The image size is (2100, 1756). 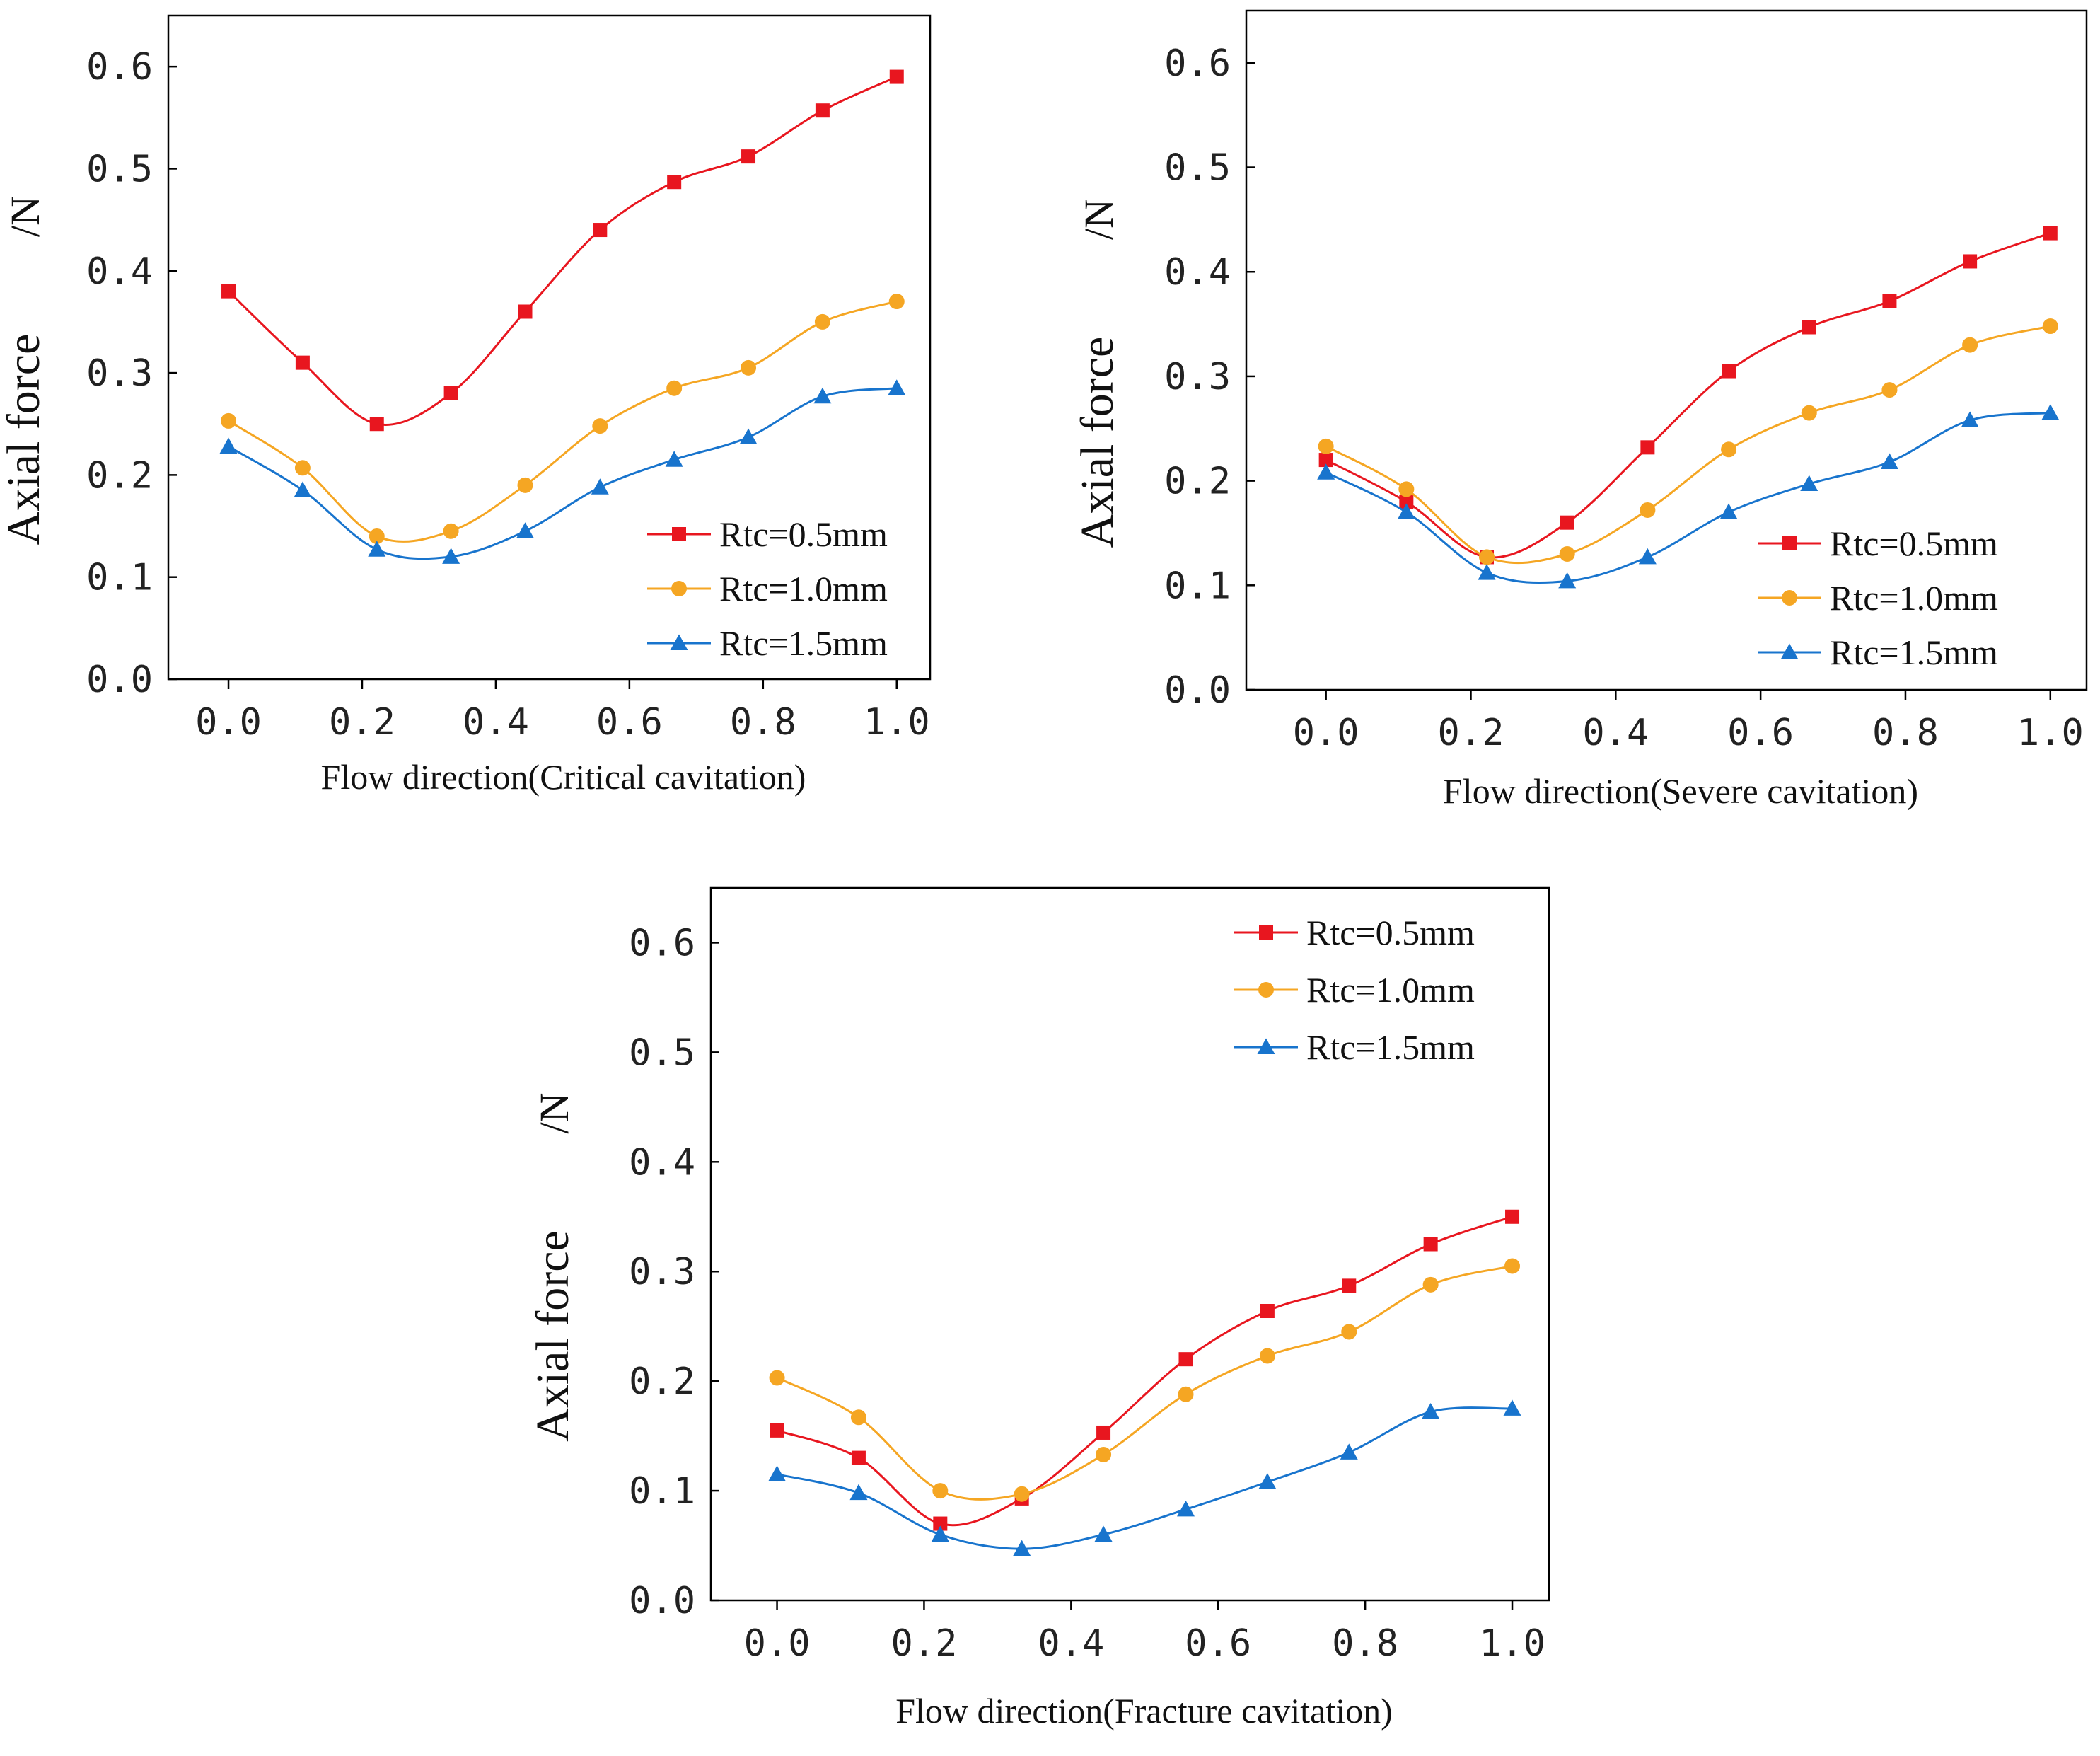 What do you see at coordinates (630, 723) in the screenshot?
I see `x-tick-label: 0.6` at bounding box center [630, 723].